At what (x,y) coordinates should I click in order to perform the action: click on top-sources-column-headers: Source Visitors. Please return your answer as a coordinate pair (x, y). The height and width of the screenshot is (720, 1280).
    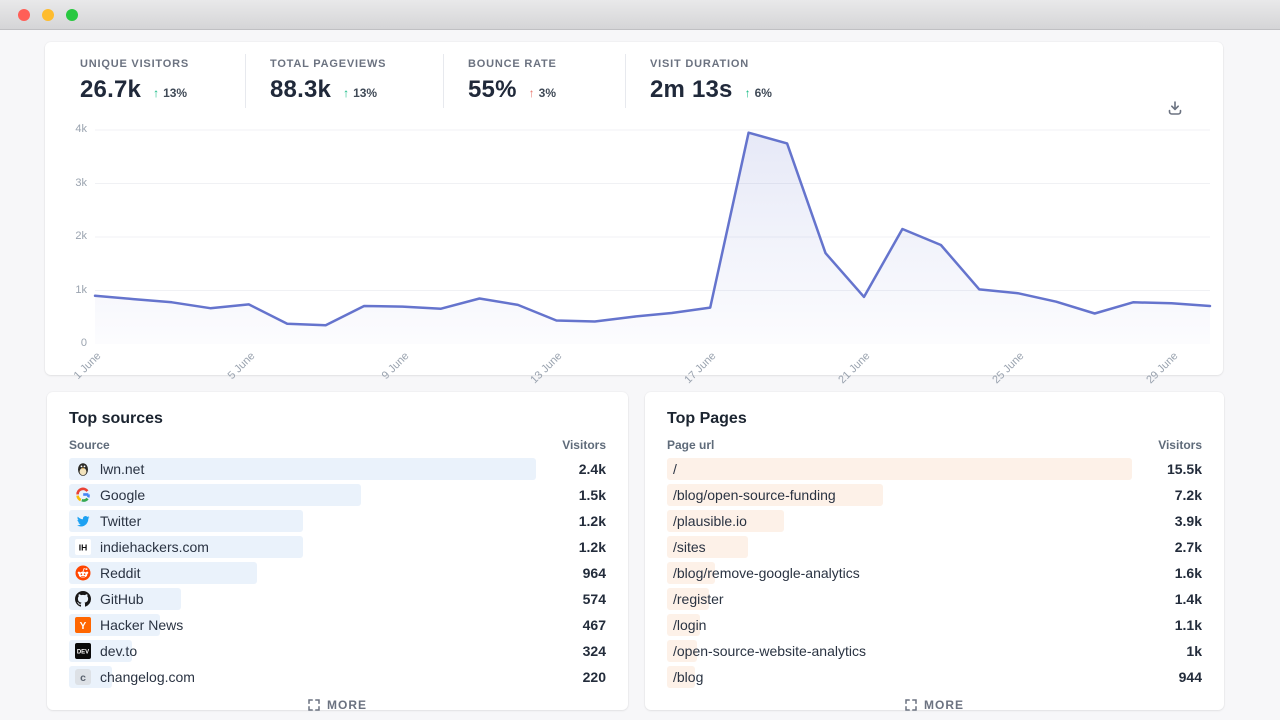
    Looking at the image, I should click on (337, 448).